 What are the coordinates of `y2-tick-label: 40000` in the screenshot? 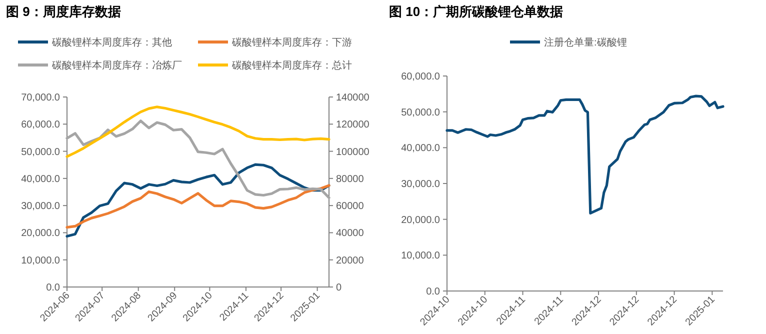 It's located at (350, 234).